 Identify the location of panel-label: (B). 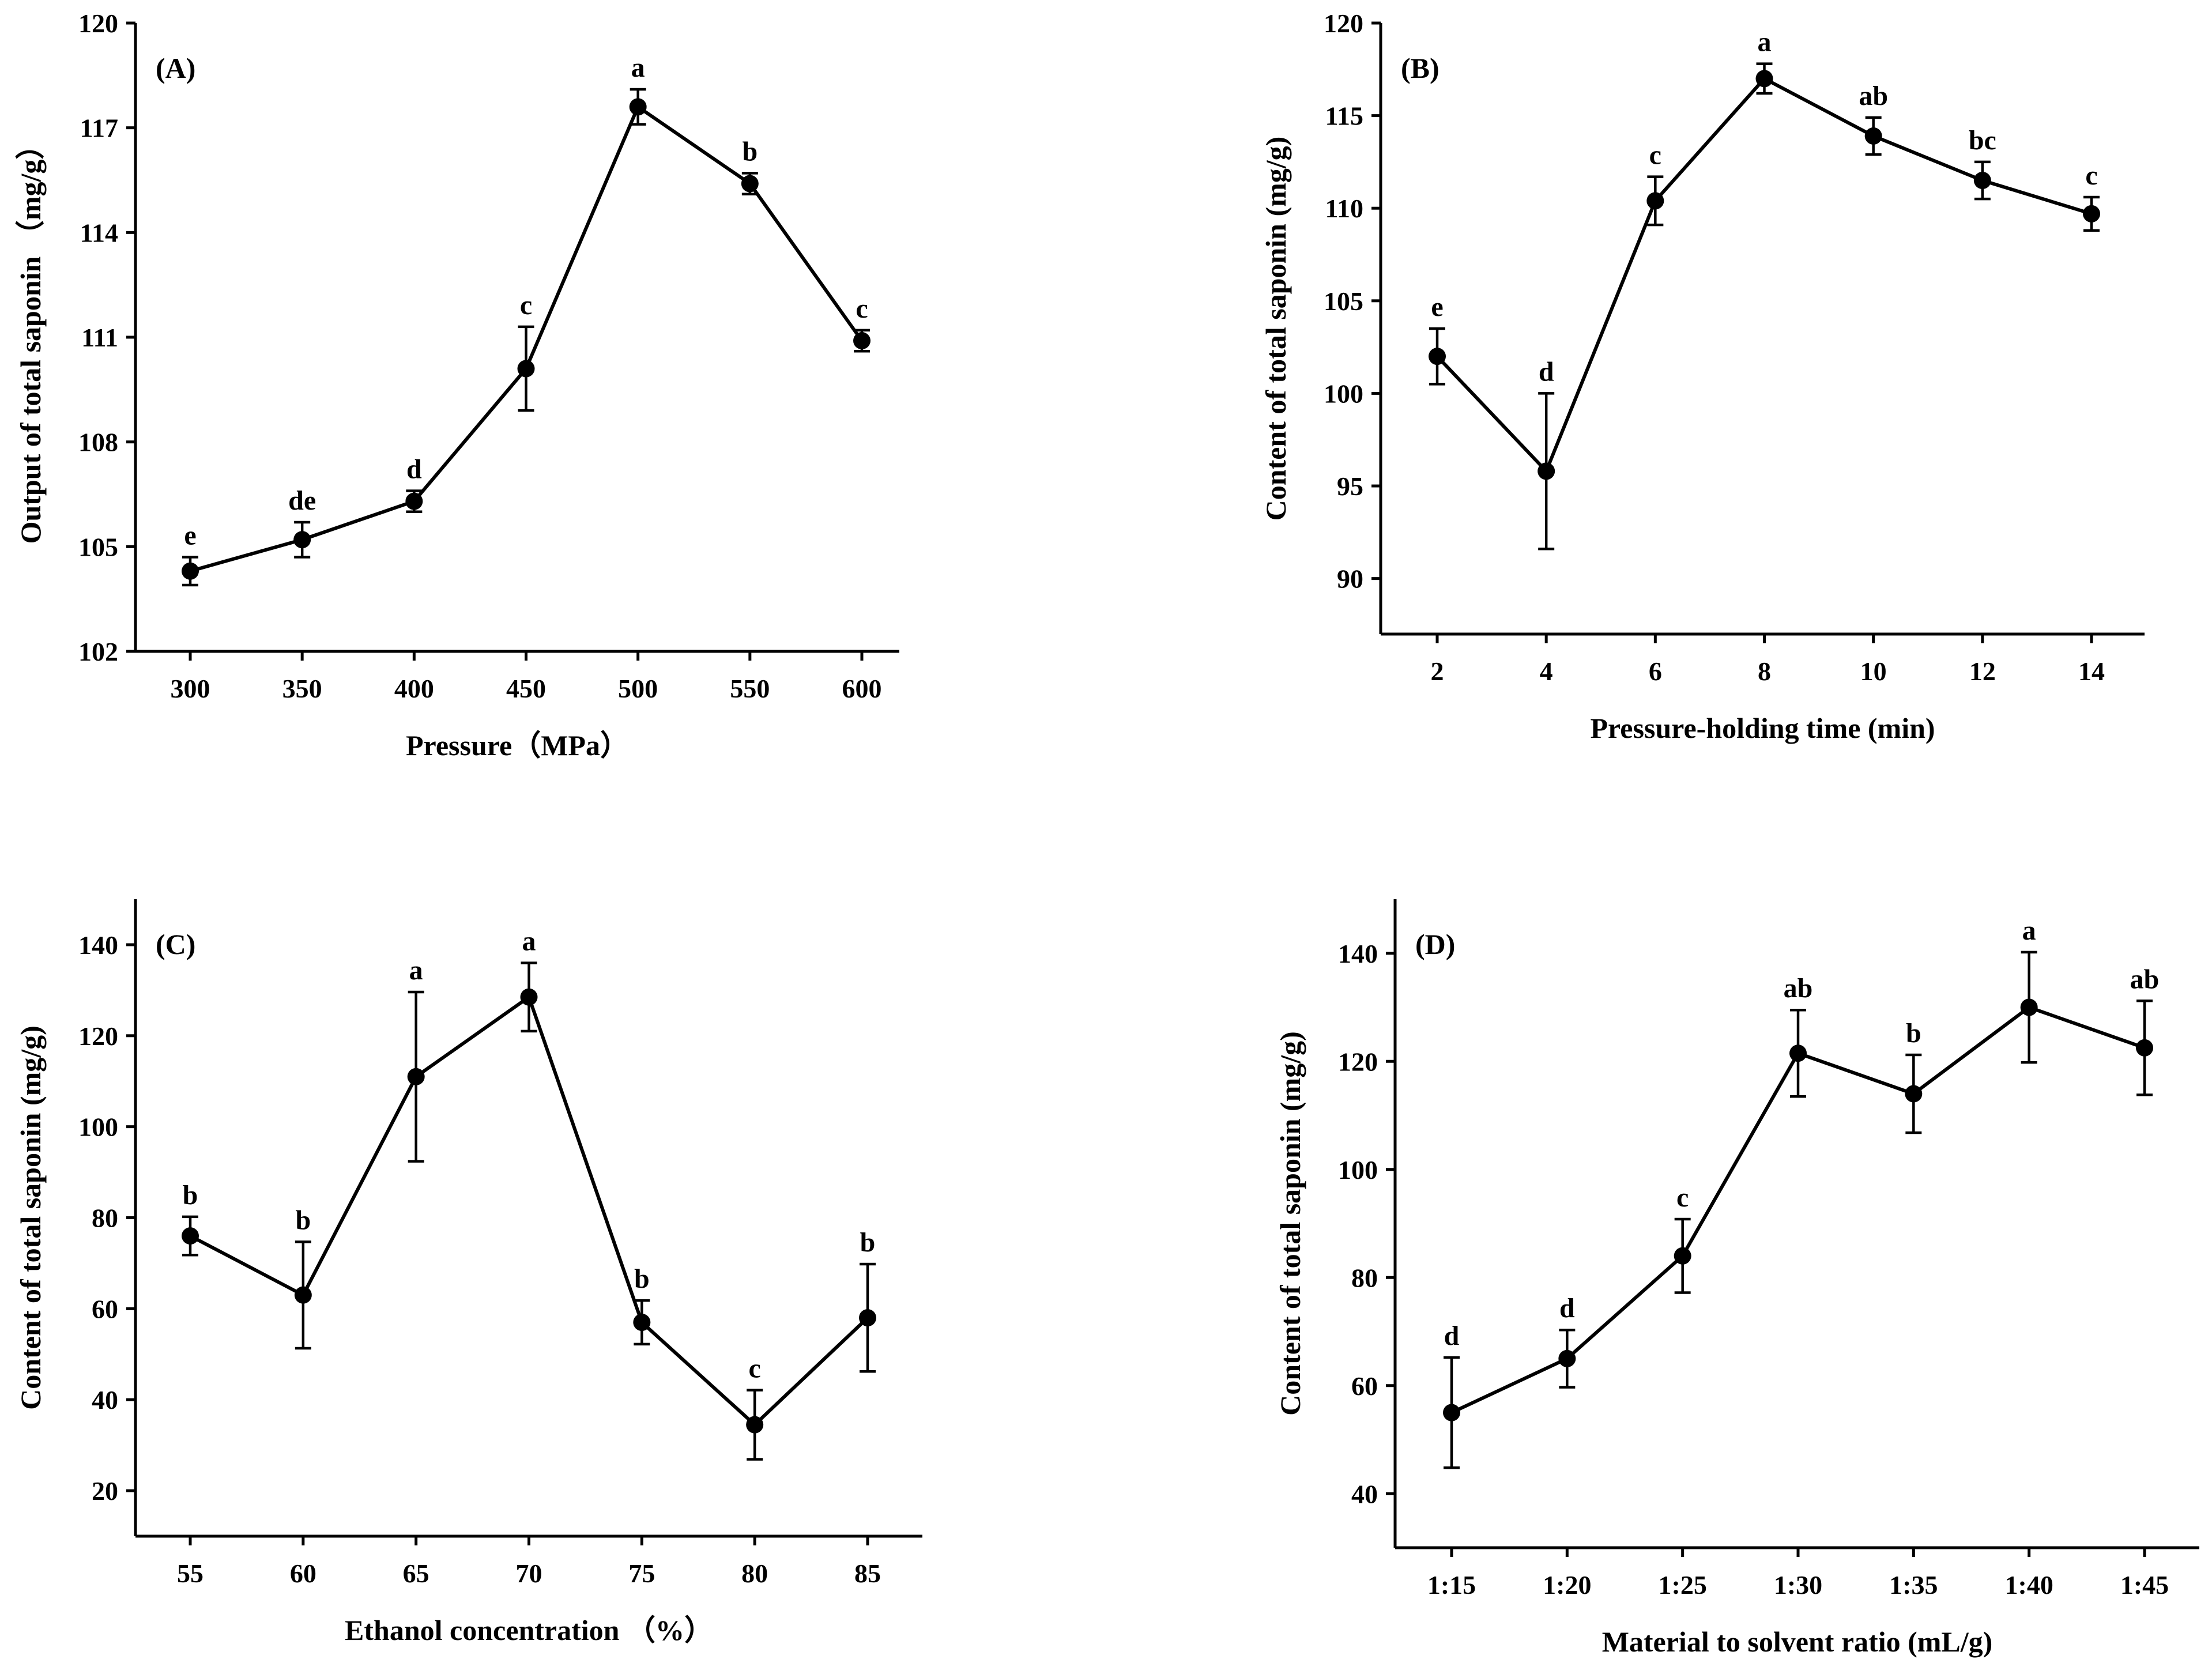
(1421, 68).